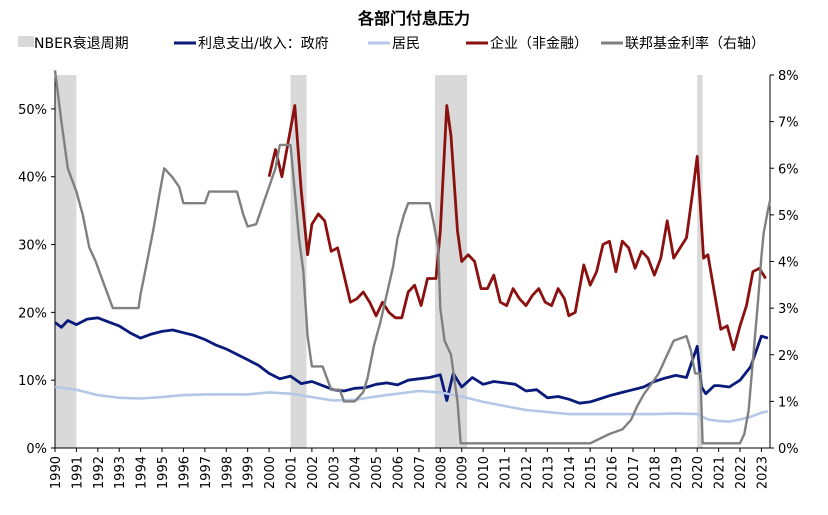 The height and width of the screenshot is (515, 828). What do you see at coordinates (548, 472) in the screenshot?
I see `x-tick-label: 2013` at bounding box center [548, 472].